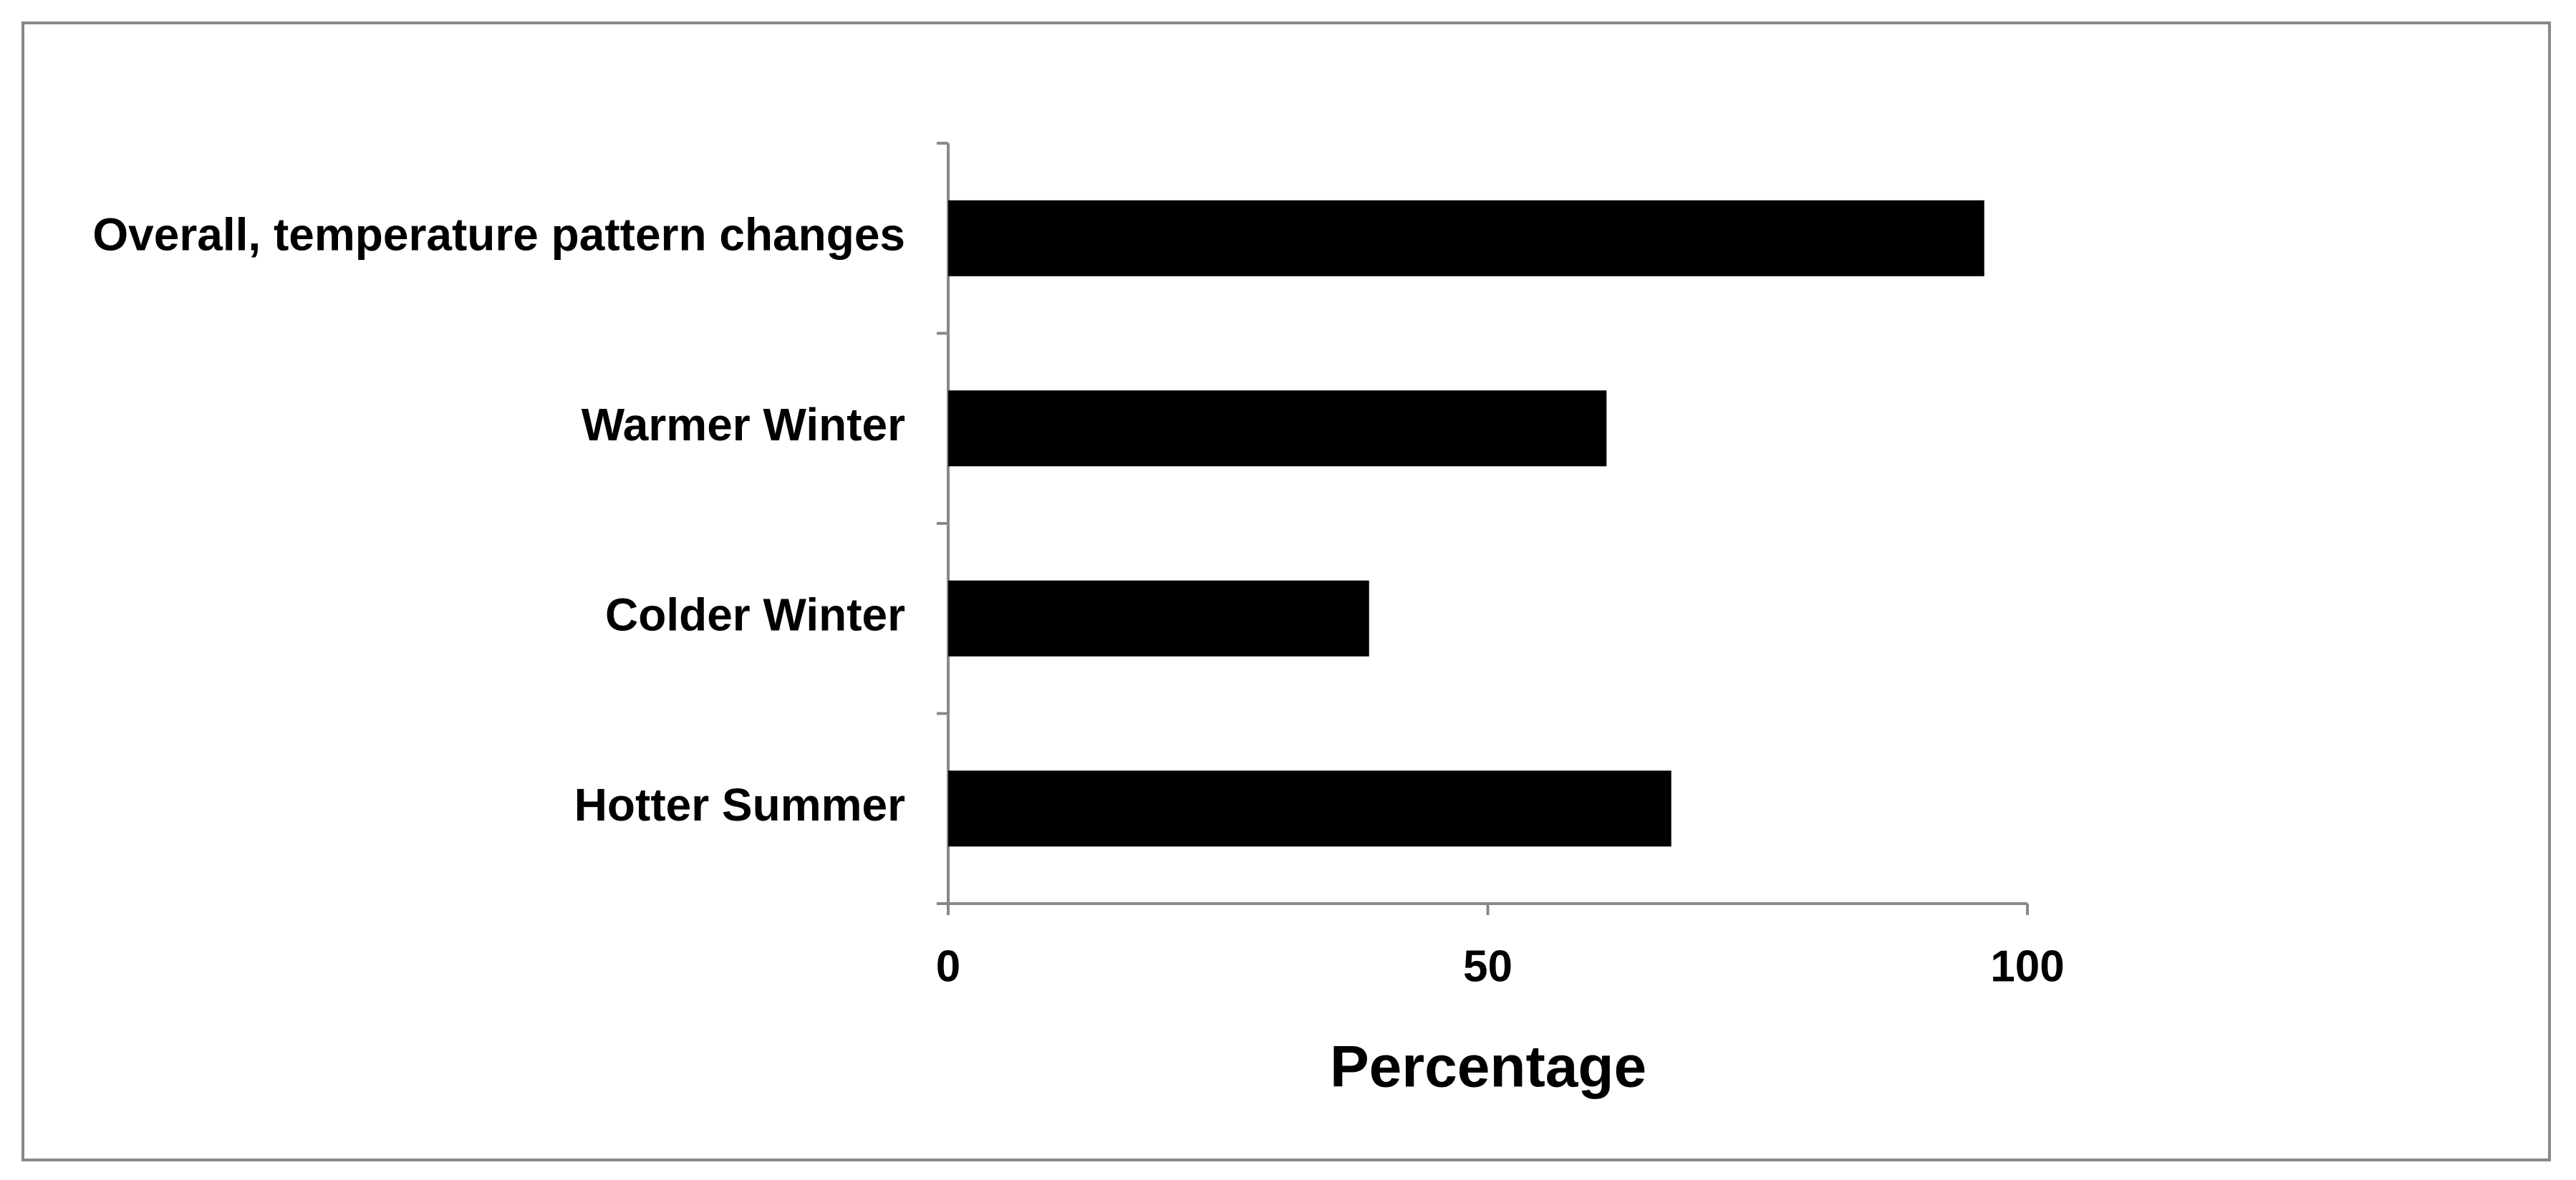 Image resolution: width=2576 pixels, height=1180 pixels. I want to click on x-axis-title: Percentage, so click(1488, 1067).